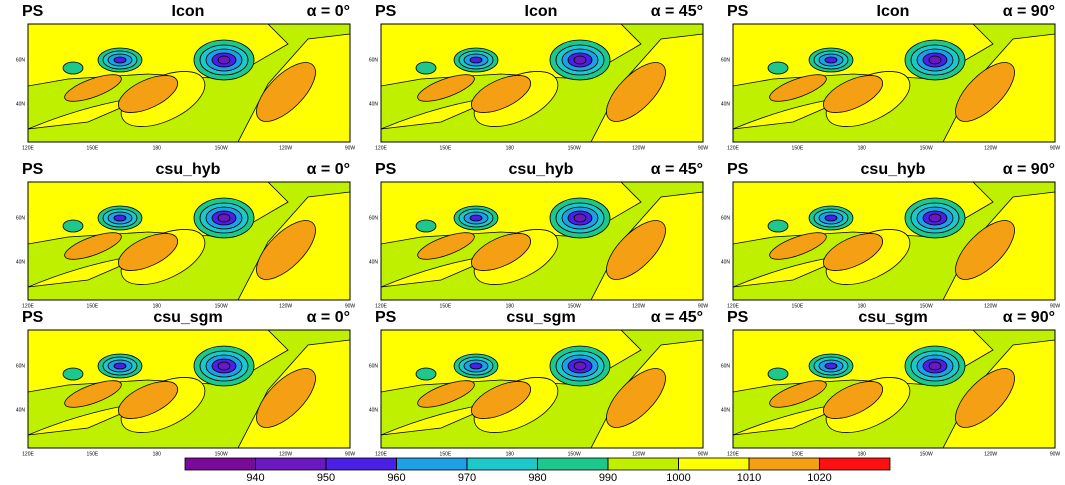 The width and height of the screenshot is (1065, 485). What do you see at coordinates (188, 169) in the screenshot?
I see `panel-title: csu_hyb` at bounding box center [188, 169].